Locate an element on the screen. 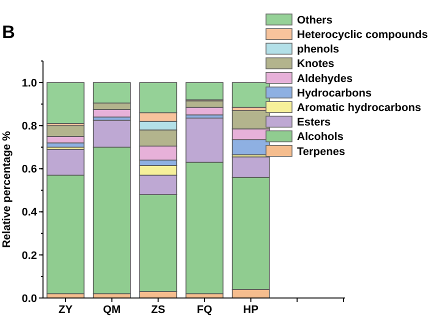  legend-label: Aldehydes is located at coordinates (325, 78).